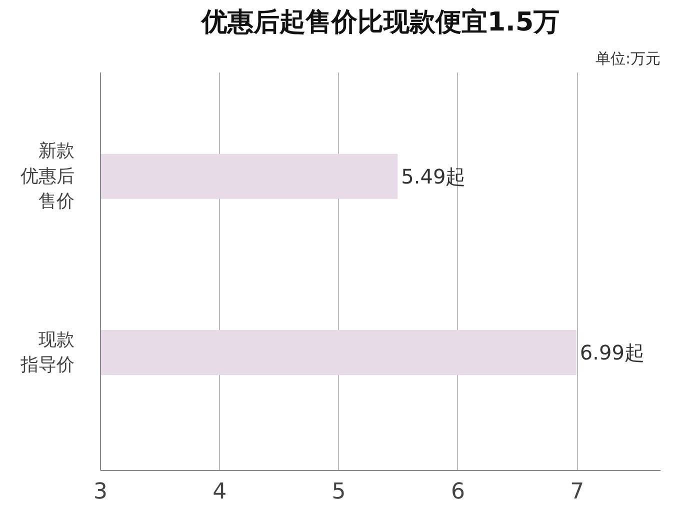 The width and height of the screenshot is (680, 510). What do you see at coordinates (339, 492) in the screenshot?
I see `x-tick-label: 5` at bounding box center [339, 492].